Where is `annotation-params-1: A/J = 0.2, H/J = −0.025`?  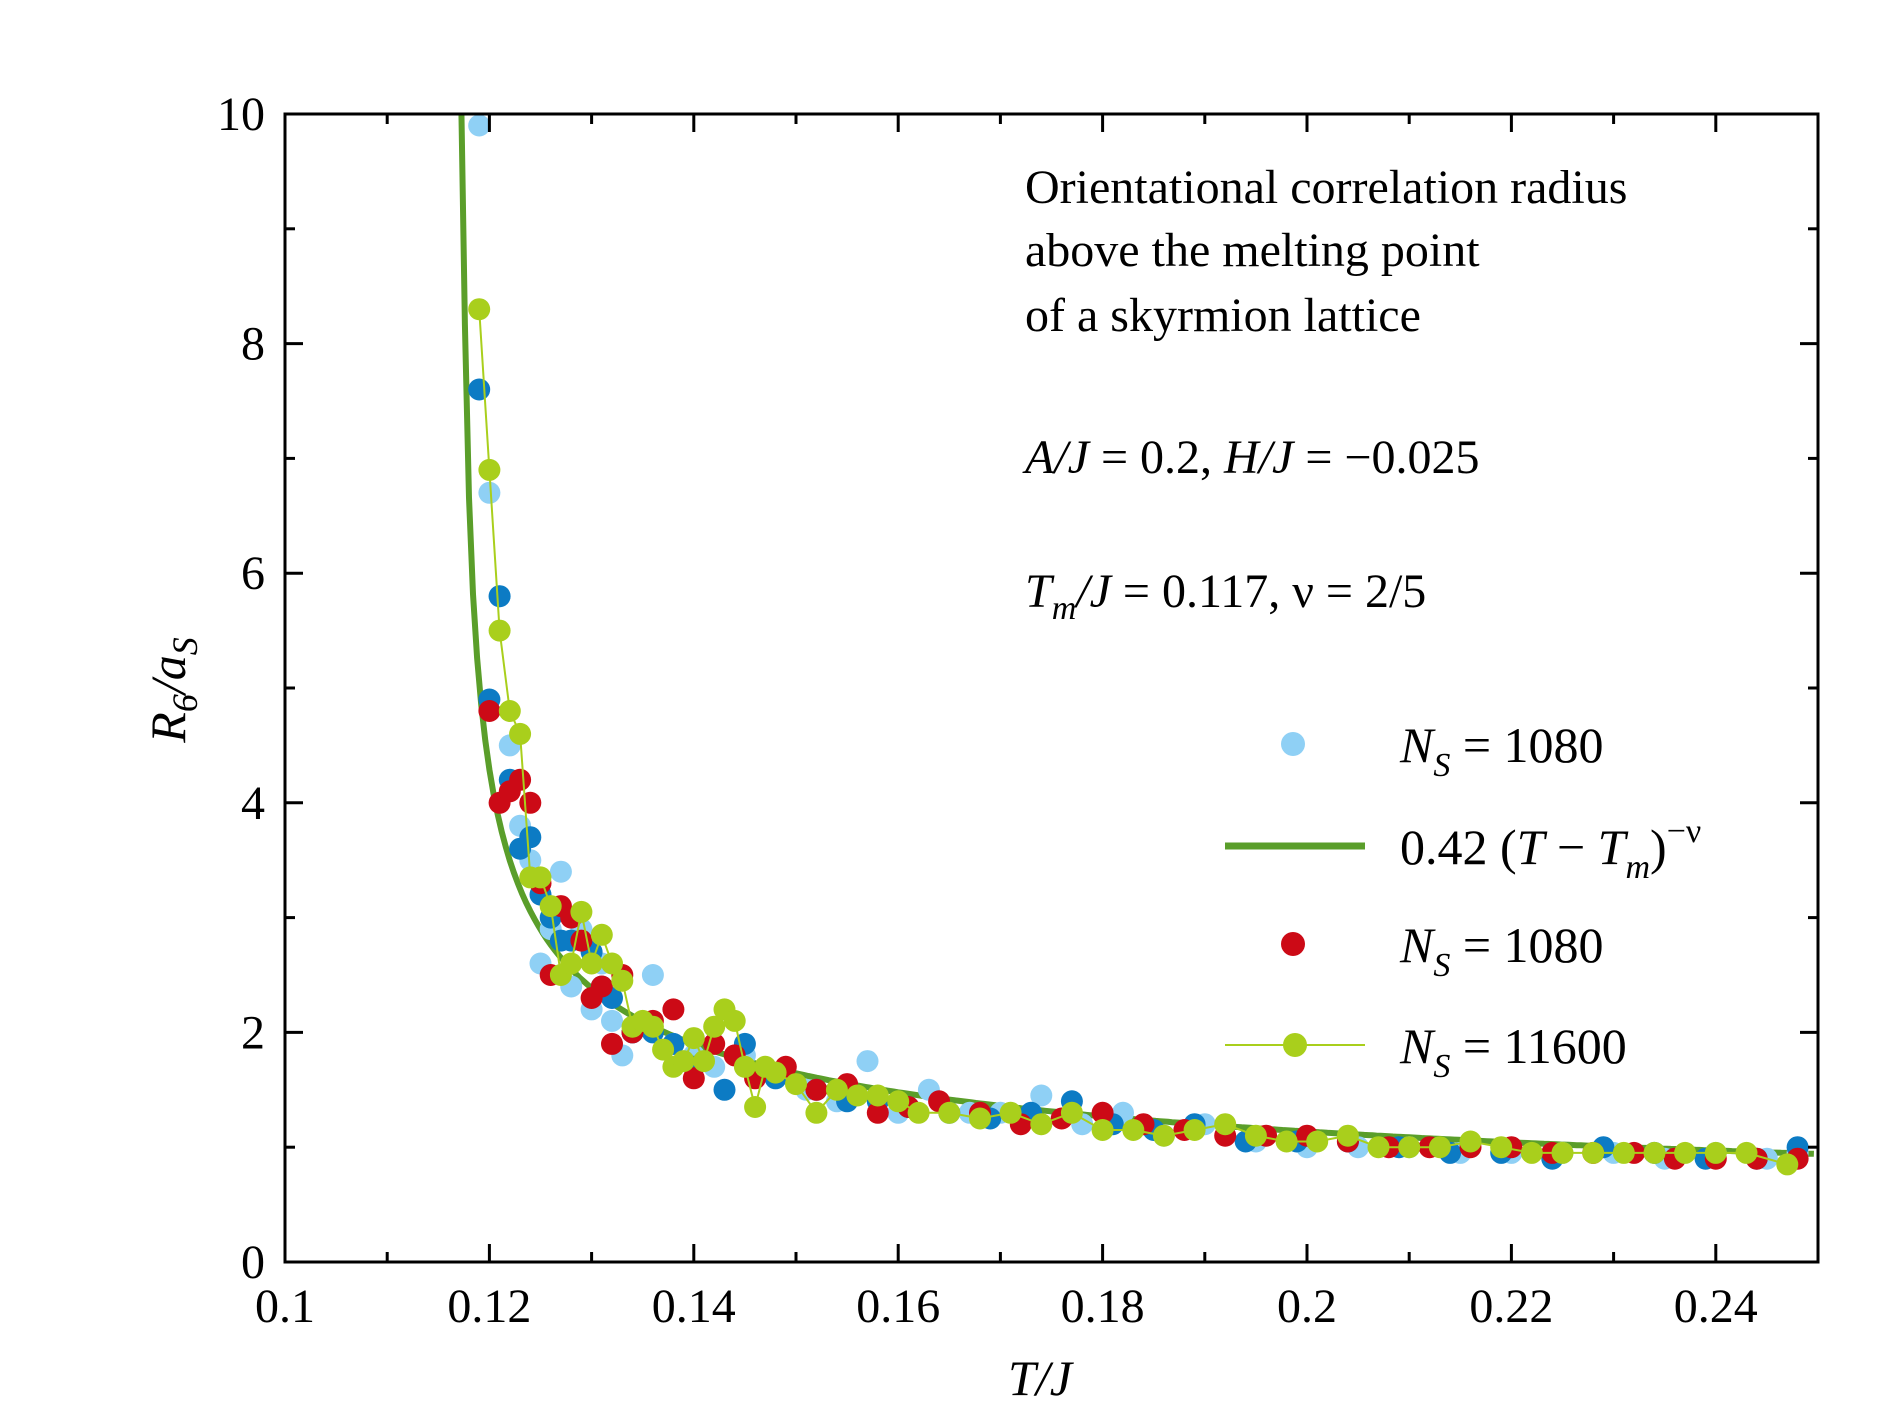
annotation-params-1: A/J = 0.2, H/J = −0.025 is located at coordinates (1251, 457).